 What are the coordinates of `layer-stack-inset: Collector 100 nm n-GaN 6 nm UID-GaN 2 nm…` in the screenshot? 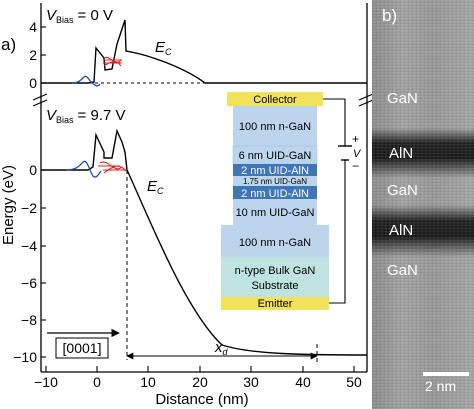 It's located at (275, 201).